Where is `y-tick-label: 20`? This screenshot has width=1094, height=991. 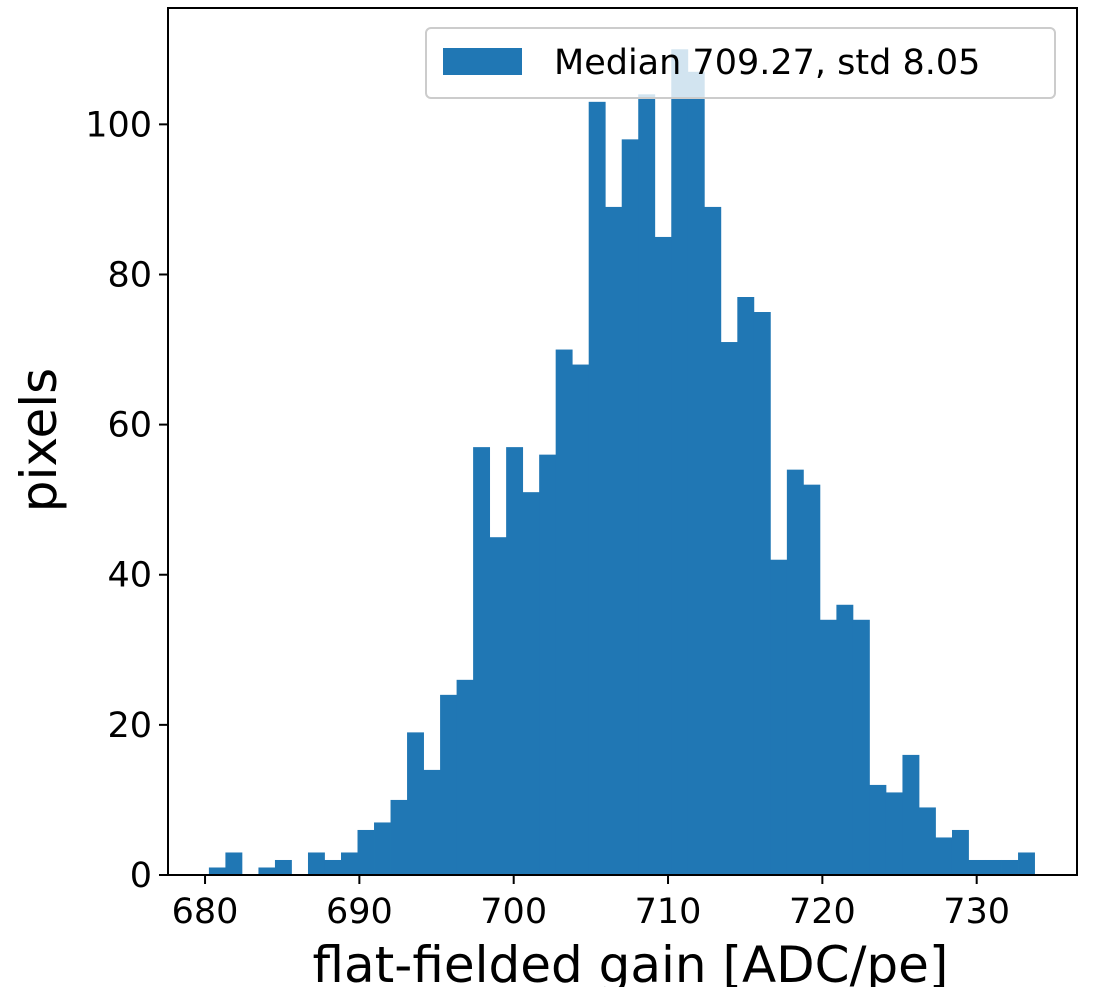
y-tick-label: 20 is located at coordinates (129, 726).